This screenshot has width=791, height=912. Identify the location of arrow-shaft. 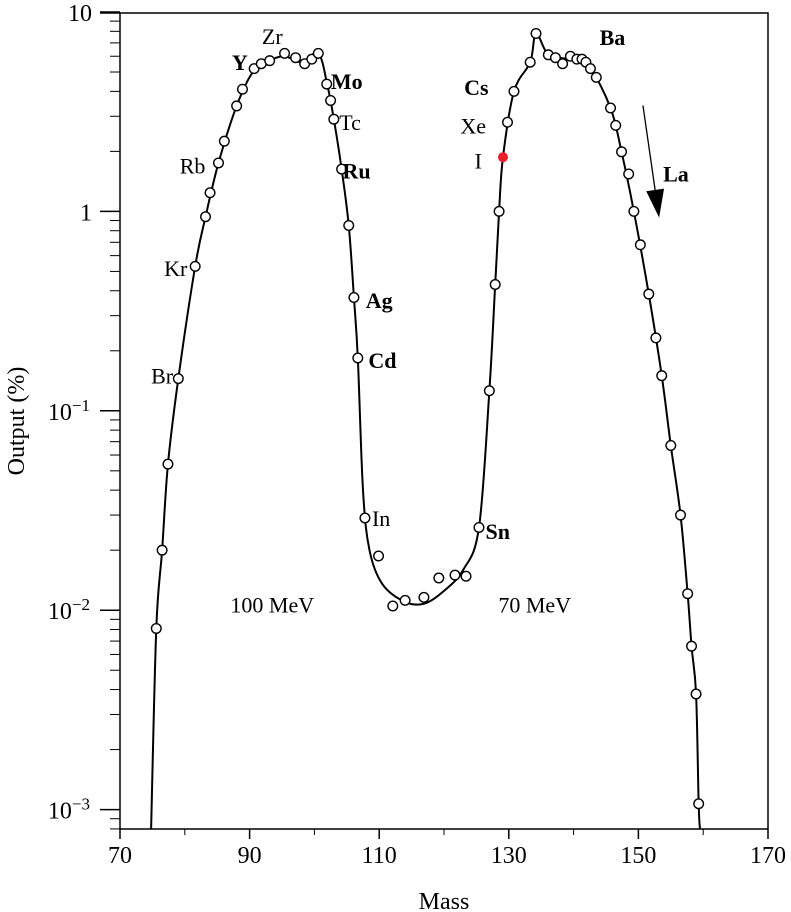
(649, 148).